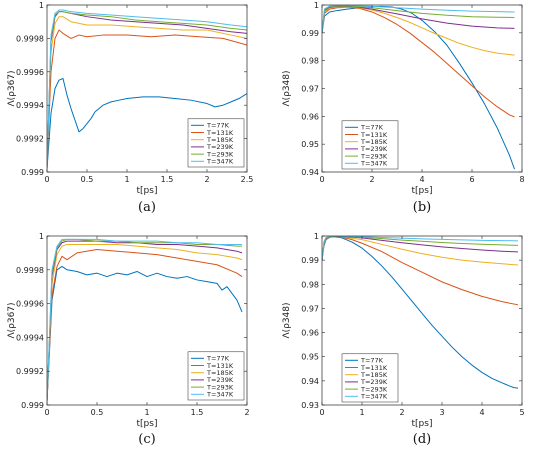  I want to click on x-tick-label: 8, so click(521, 179).